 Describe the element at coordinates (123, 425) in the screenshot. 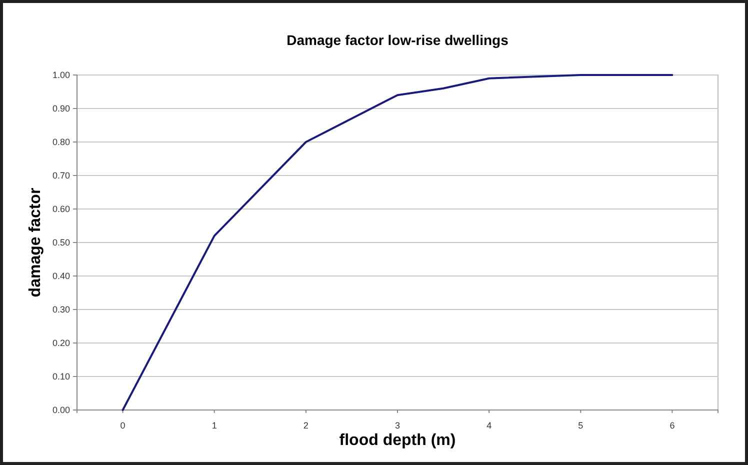

I see `x-tick-label: 0` at that location.